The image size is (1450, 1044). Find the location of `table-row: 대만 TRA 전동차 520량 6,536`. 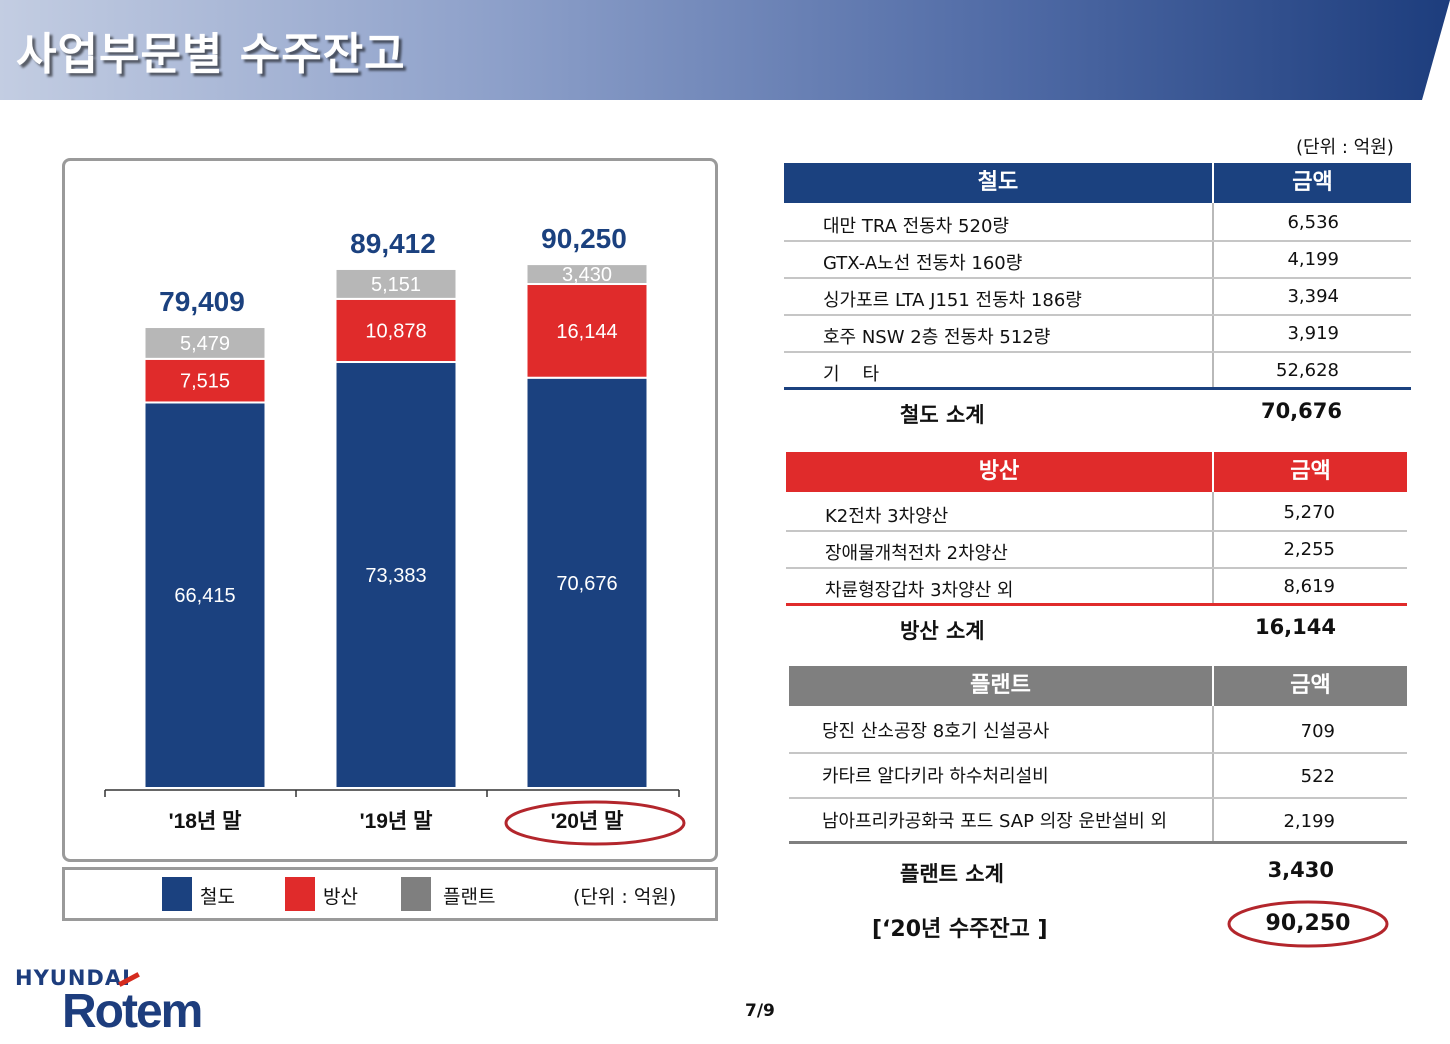

table-row: 대만 TRA 전동차 520량 6,536 is located at coordinates (1081, 224).